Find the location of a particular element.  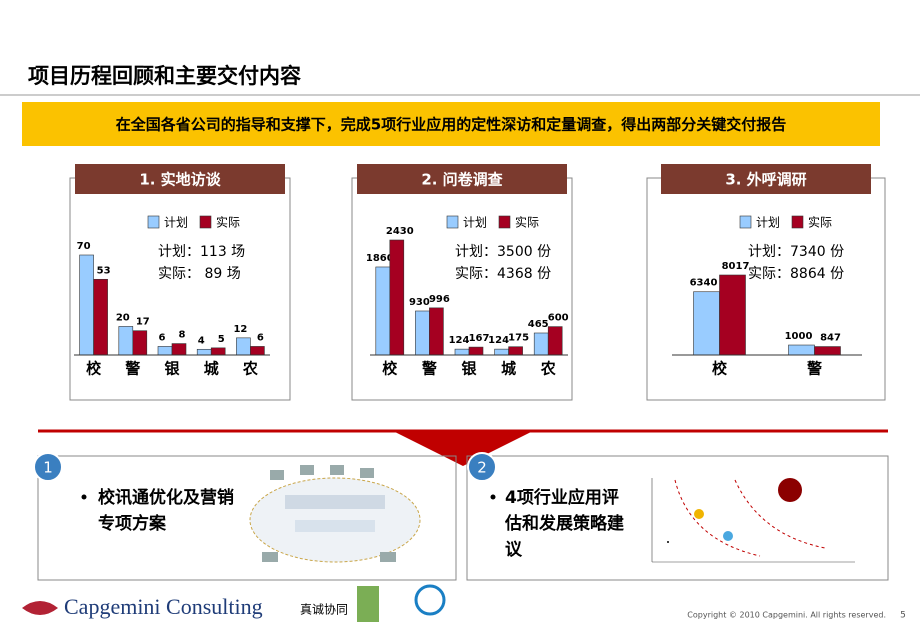

value-label: 70 is located at coordinates (84, 246).